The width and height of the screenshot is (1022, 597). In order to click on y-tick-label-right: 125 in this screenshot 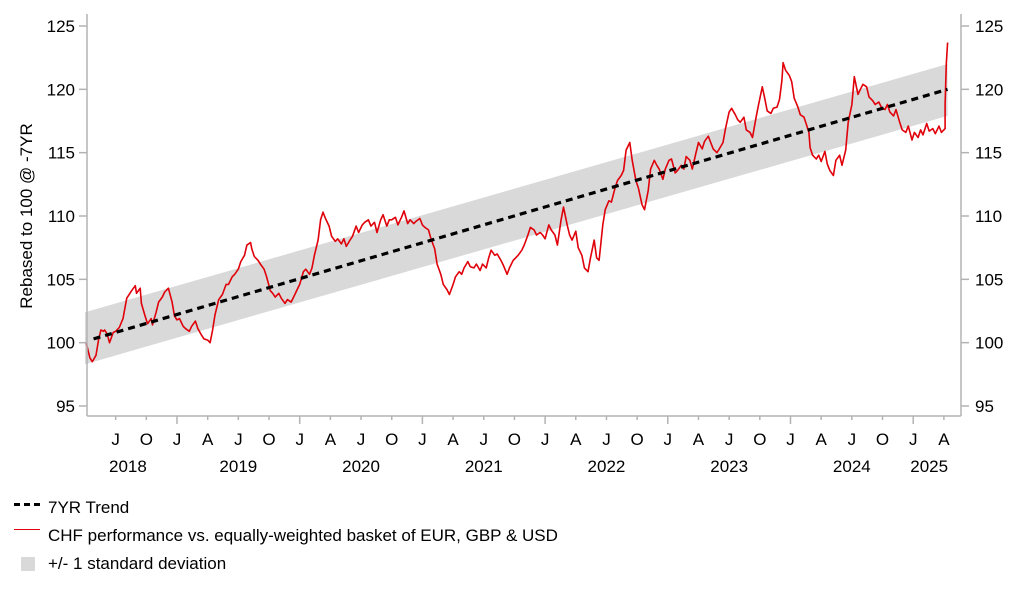, I will do `click(989, 26)`.